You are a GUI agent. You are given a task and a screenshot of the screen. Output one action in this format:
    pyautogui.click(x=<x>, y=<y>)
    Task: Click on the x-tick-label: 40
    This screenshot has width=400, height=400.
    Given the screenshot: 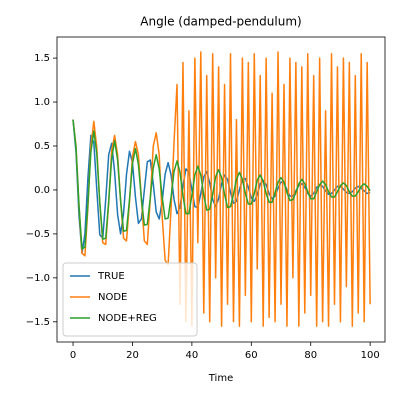 What is the action you would take?
    pyautogui.click(x=192, y=355)
    